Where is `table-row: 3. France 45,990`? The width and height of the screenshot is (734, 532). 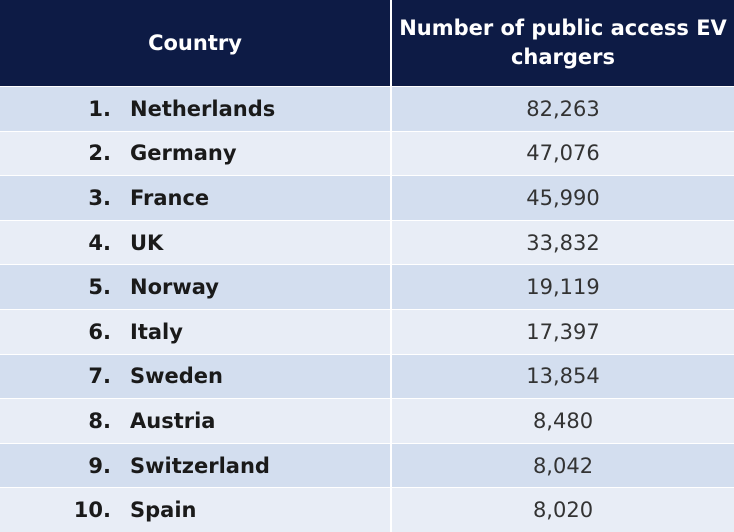 table-row: 3. France 45,990 is located at coordinates (367, 198).